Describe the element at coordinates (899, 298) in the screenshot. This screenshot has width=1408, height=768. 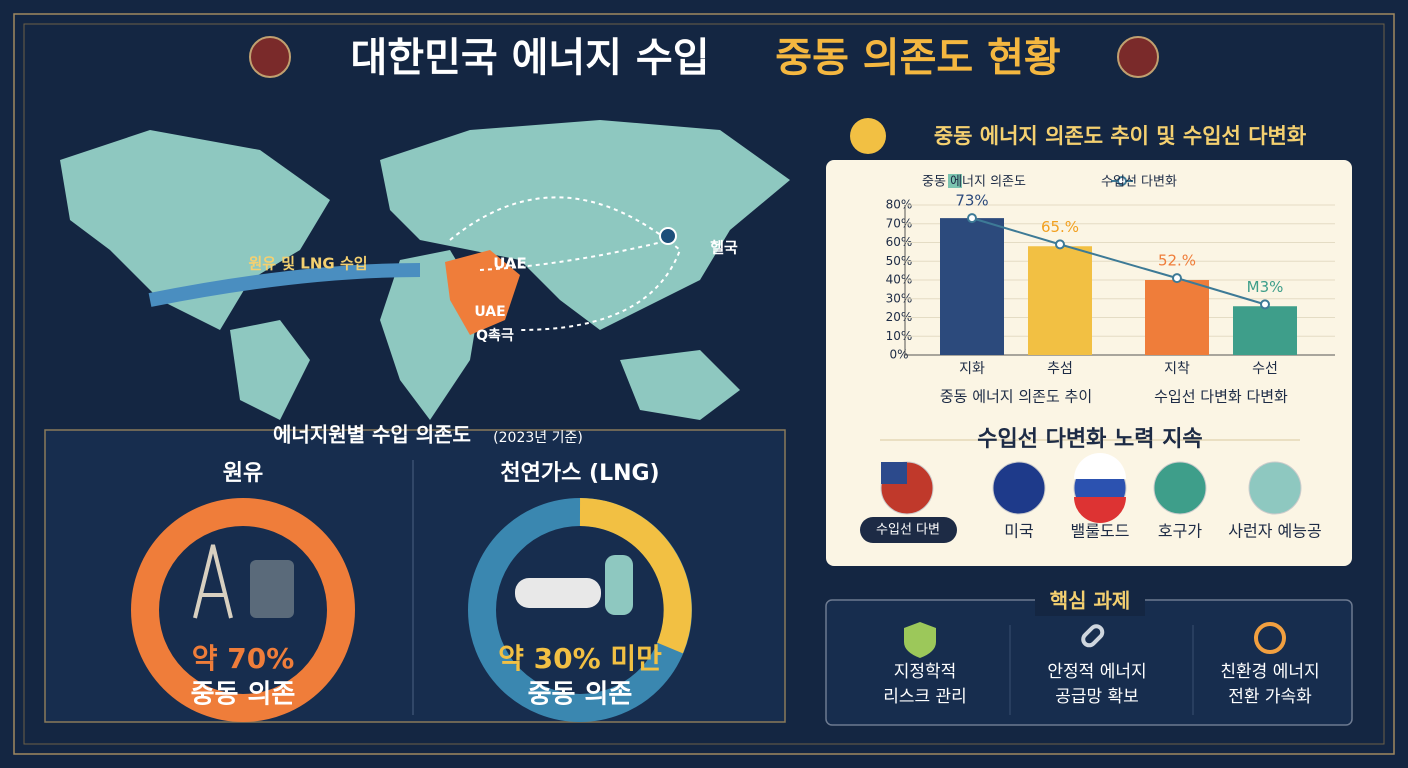
I see `y-tick-label: 30%` at that location.